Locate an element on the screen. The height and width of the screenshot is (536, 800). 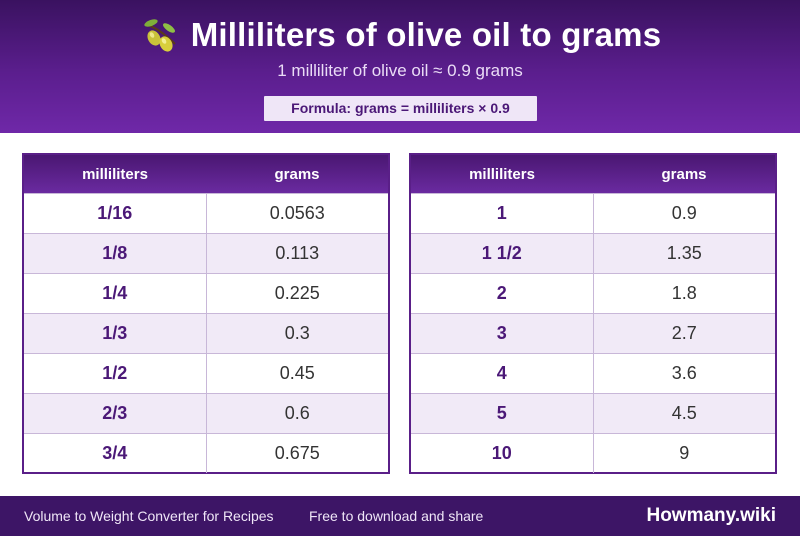
grams-cell: 0.113 is located at coordinates (297, 253).